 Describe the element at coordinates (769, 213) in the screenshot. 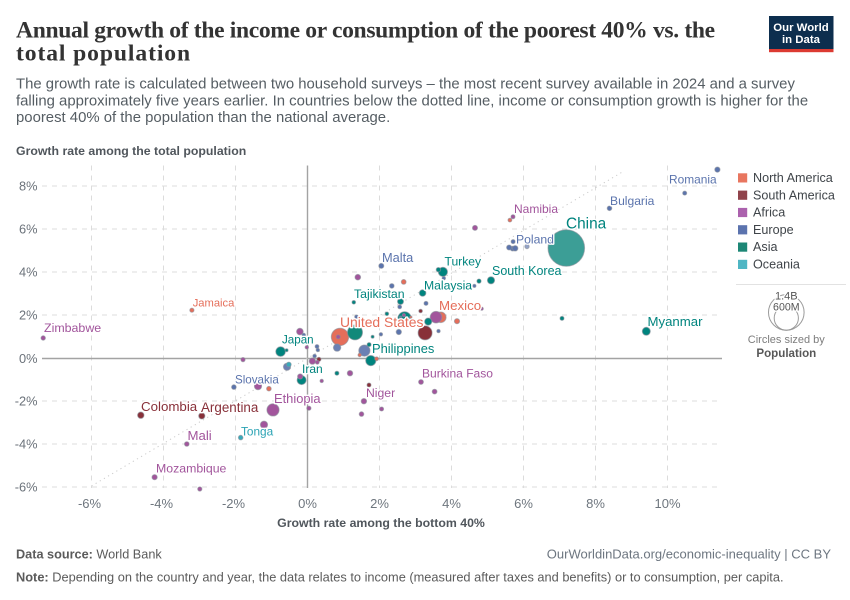

I see `svg-text: Africa` at that location.